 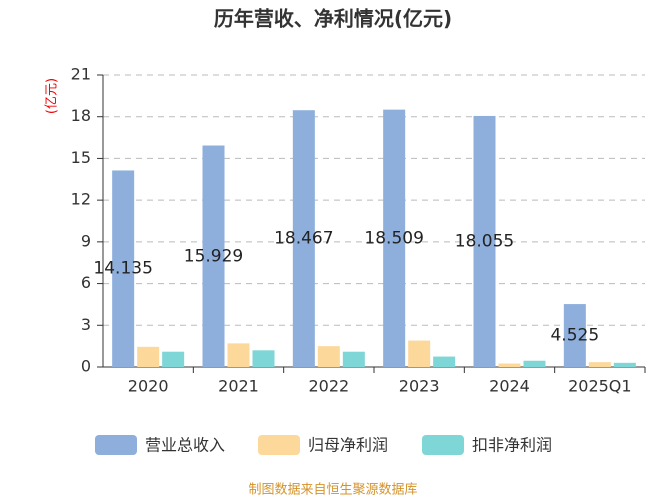 I want to click on chart-title: 历年营收、净利情况(亿元), so click(x=333, y=19).